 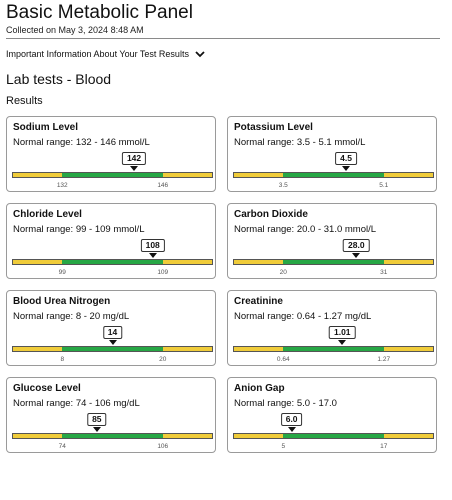 What do you see at coordinates (223, 38) in the screenshot?
I see `header-divider` at bounding box center [223, 38].